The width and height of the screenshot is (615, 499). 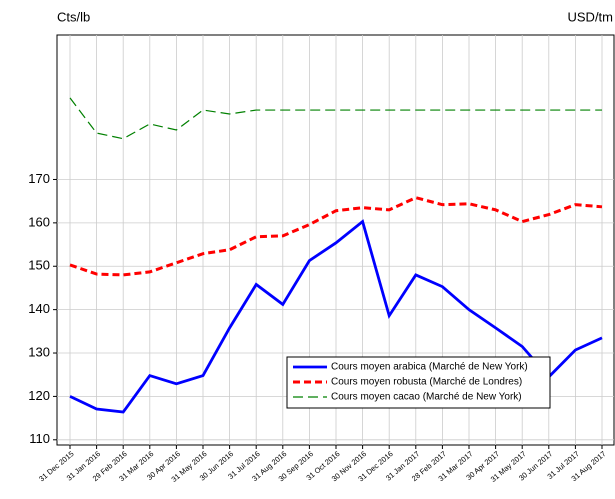 I want to click on y-tick-label: 130, so click(x=39, y=351).